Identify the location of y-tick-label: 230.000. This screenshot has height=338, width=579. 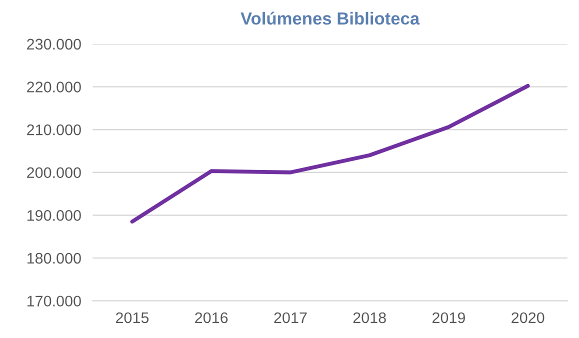
(54, 44).